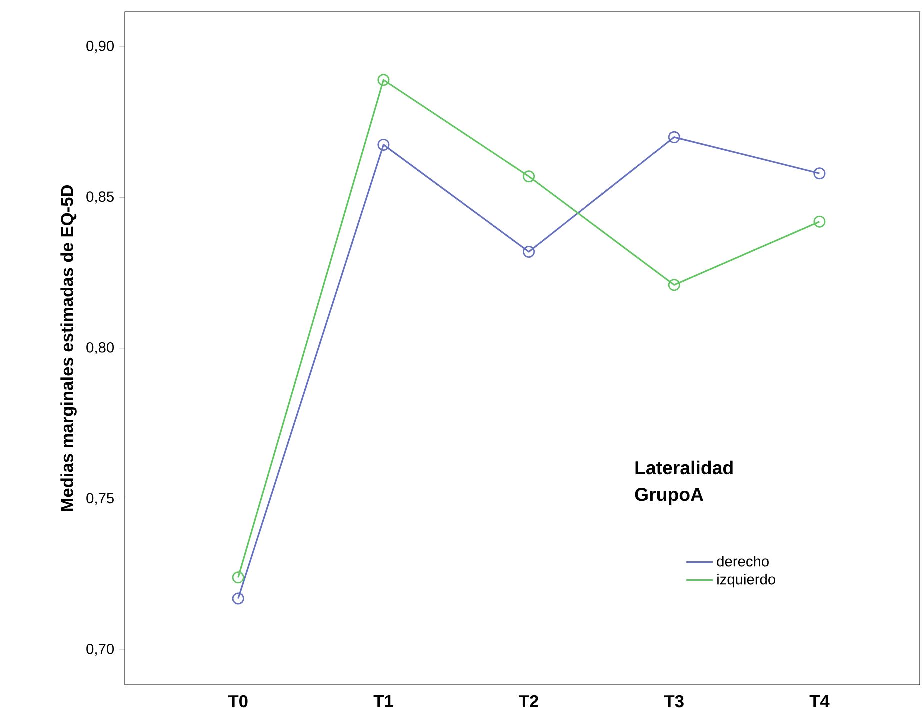 The height and width of the screenshot is (723, 922). I want to click on legend-label: derecho, so click(743, 561).